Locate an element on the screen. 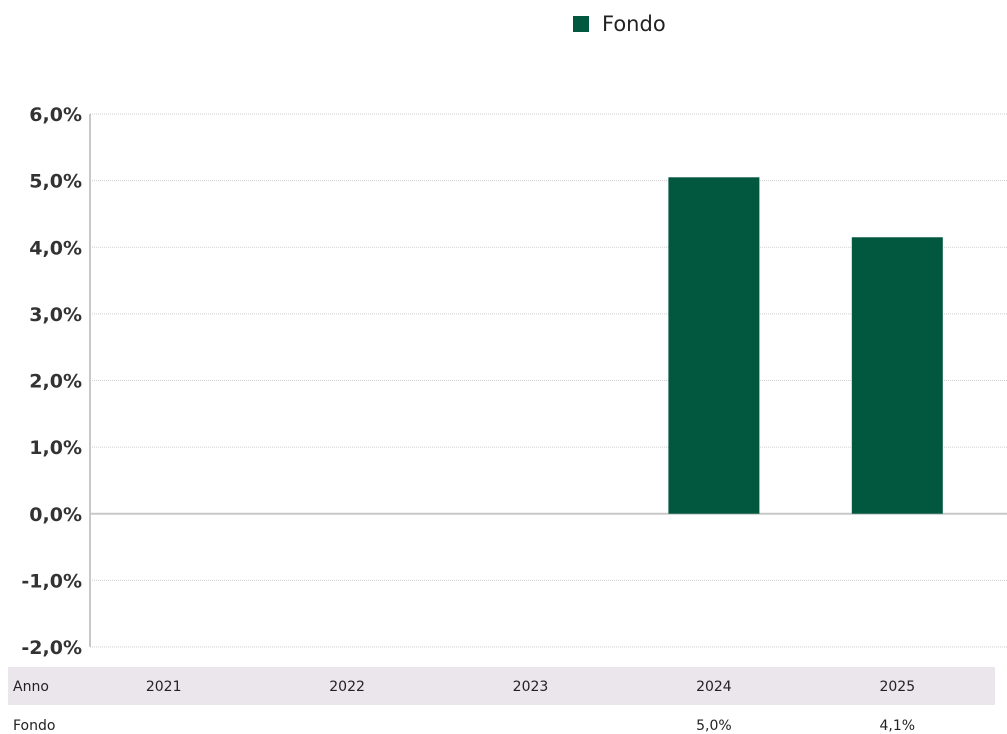 This screenshot has height=734, width=1007. y-tick-label: -2,0% is located at coordinates (51, 648).